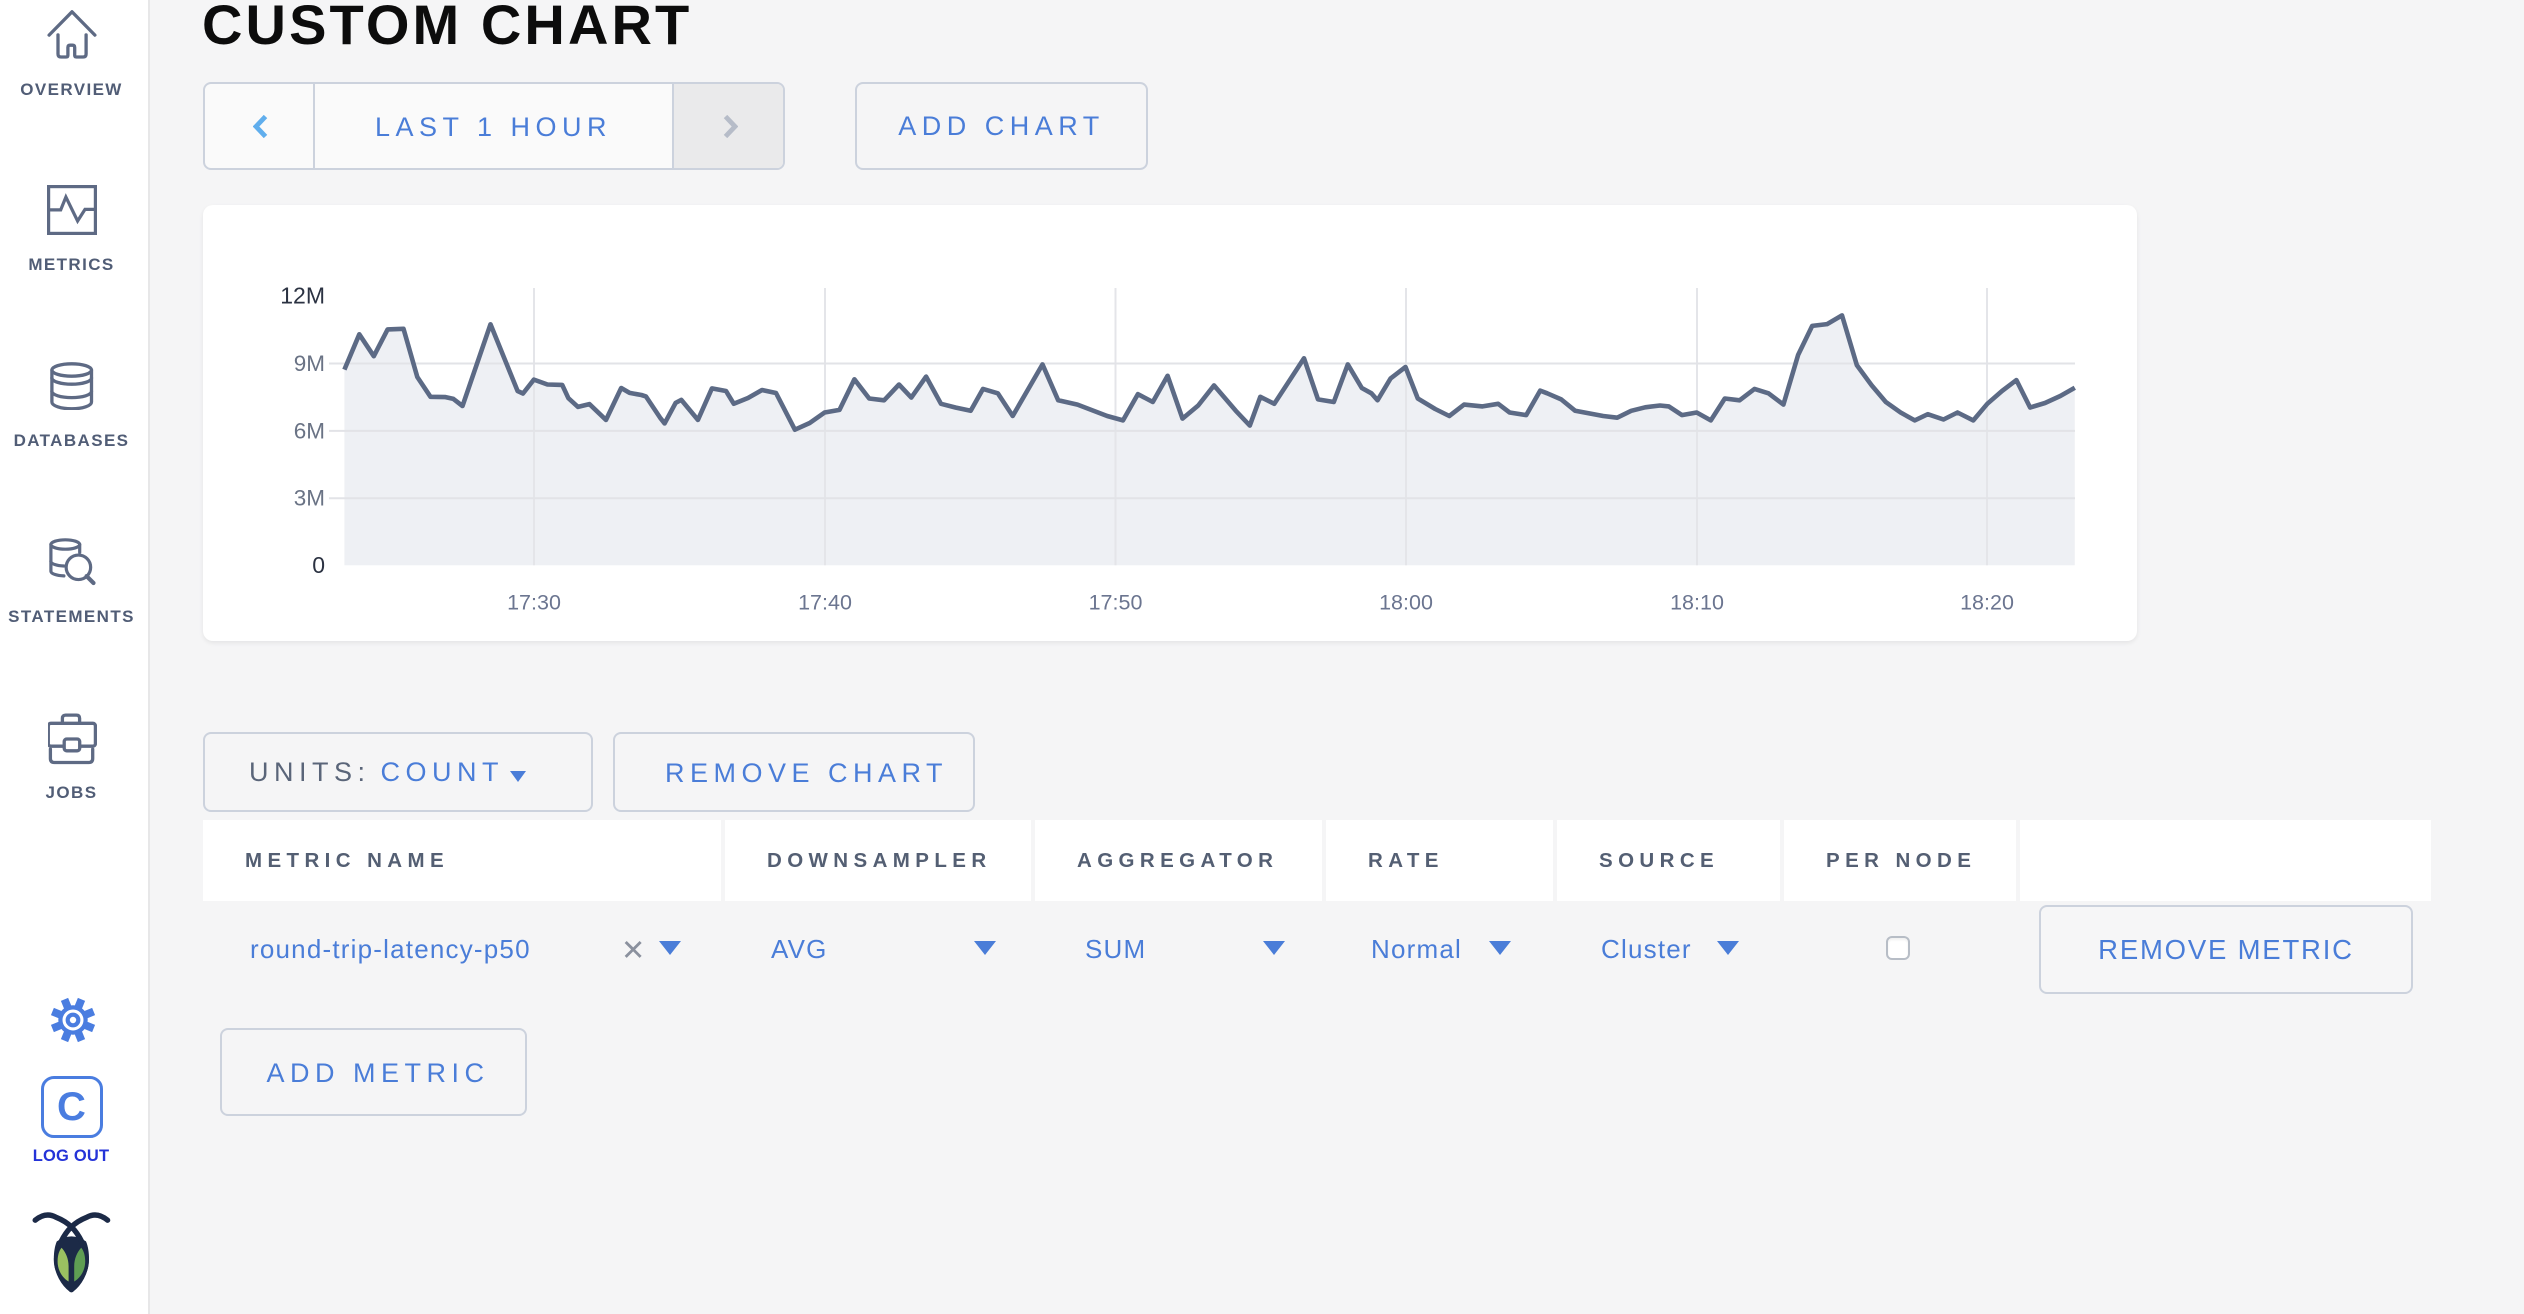 The width and height of the screenshot is (2524, 1314). I want to click on svg-text: 17:30, so click(534, 603).